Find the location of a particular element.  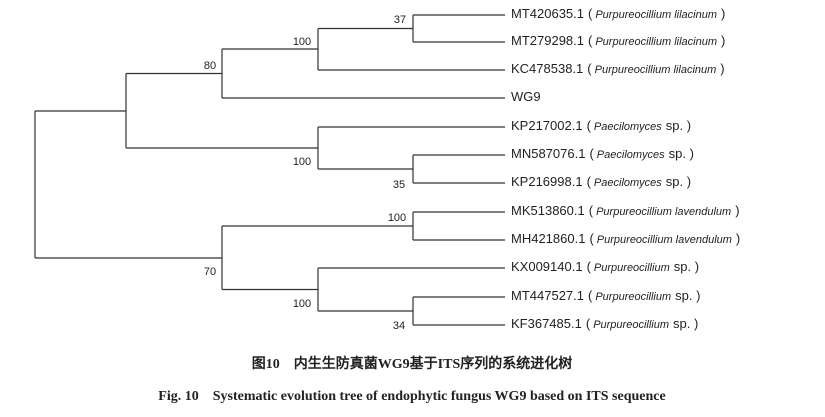

caption-text: 内生生防真菌WG9基于ITS序列的系统进化树 is located at coordinates (433, 363).